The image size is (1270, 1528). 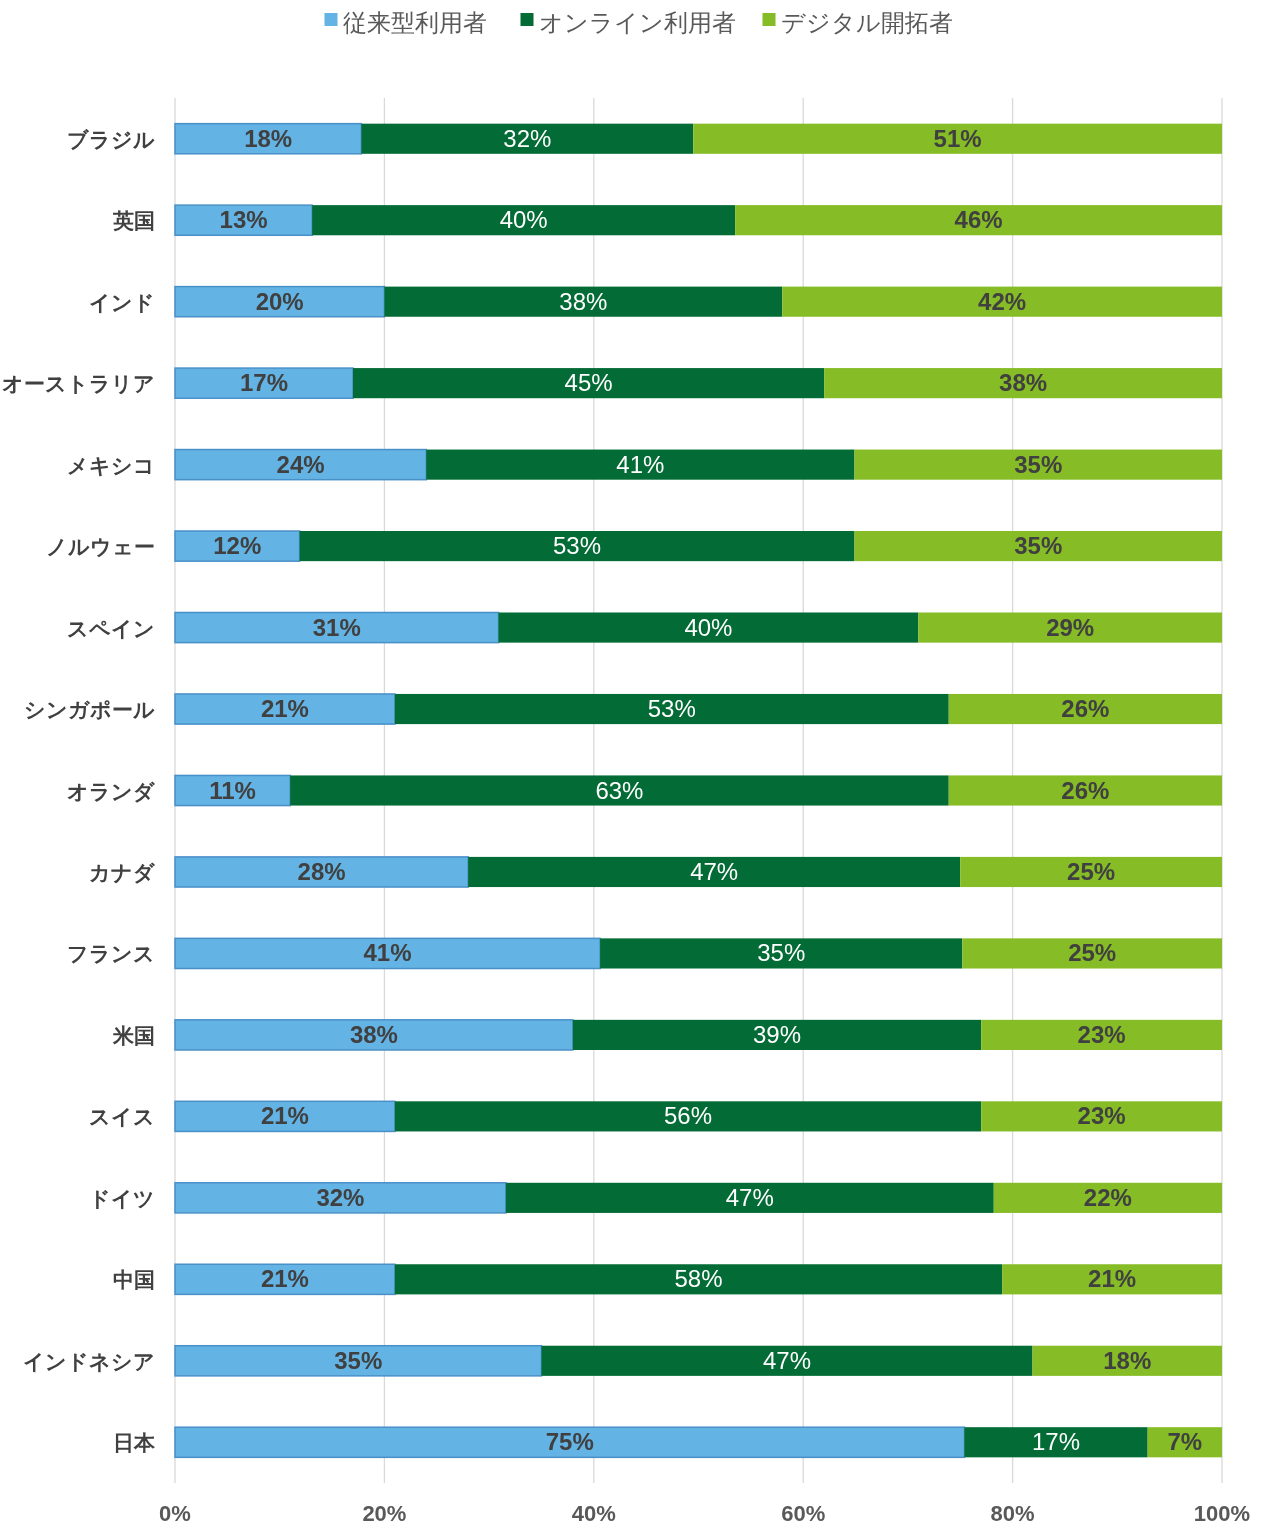 I want to click on data-label: 31%, so click(x=336, y=627).